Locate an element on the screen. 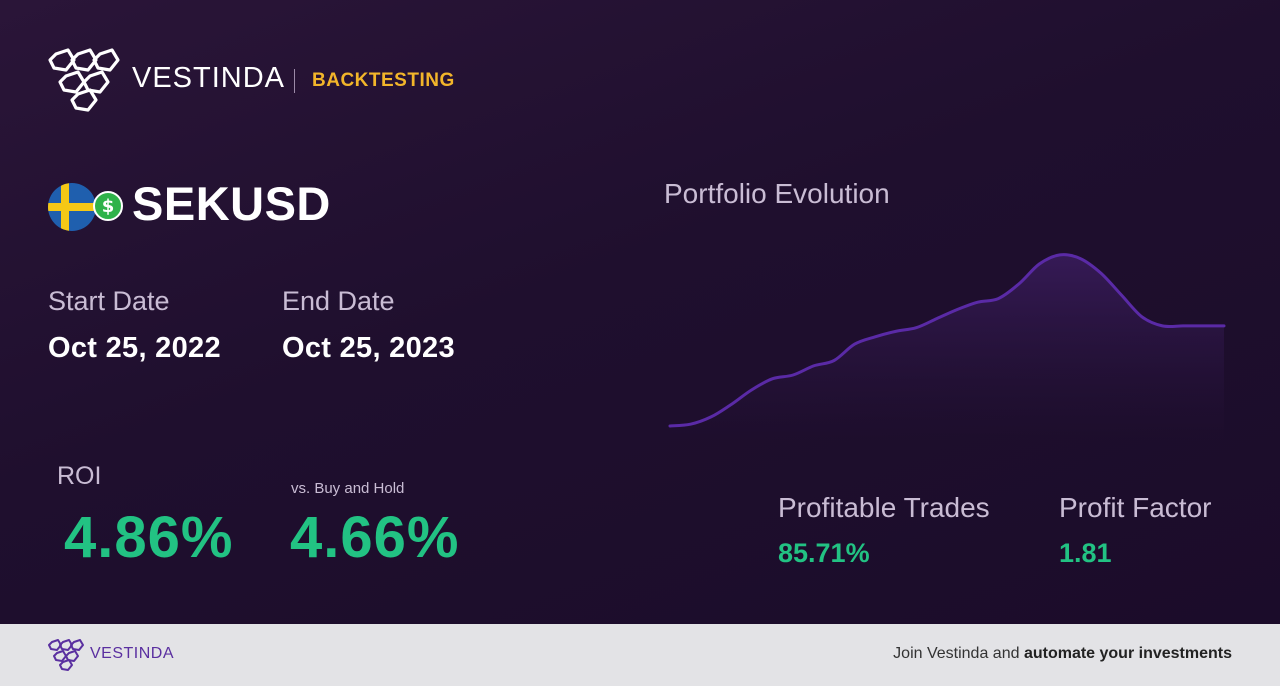 The image size is (1280, 686). profitable-trades-value: 85.71% is located at coordinates (824, 553).